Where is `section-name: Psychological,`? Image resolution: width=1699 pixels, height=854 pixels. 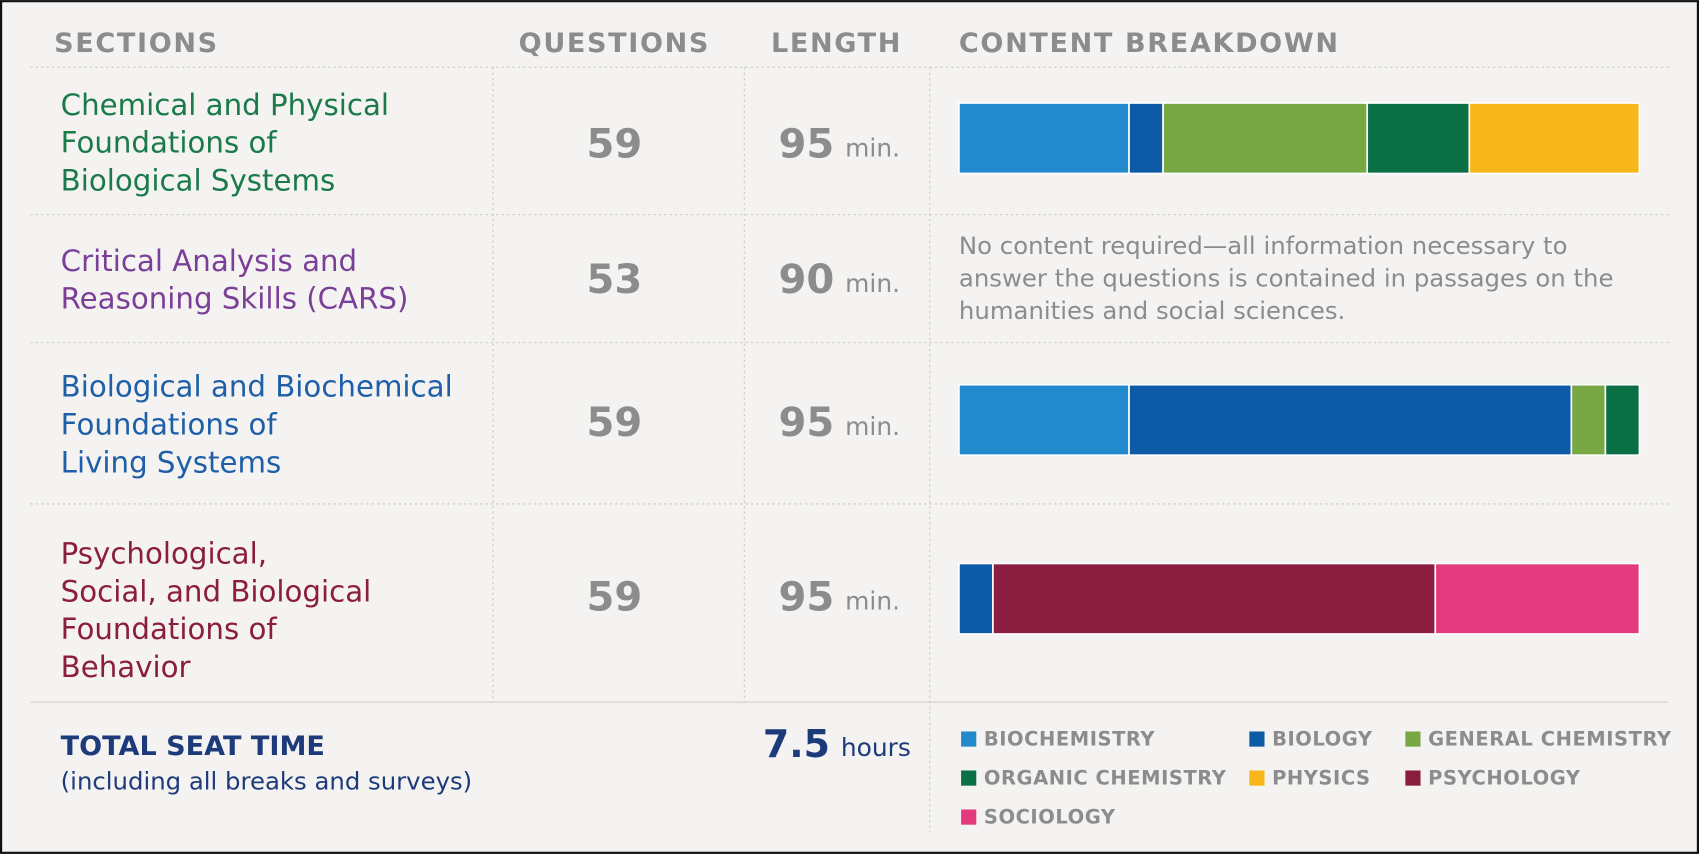 section-name: Psychological, is located at coordinates (164, 553).